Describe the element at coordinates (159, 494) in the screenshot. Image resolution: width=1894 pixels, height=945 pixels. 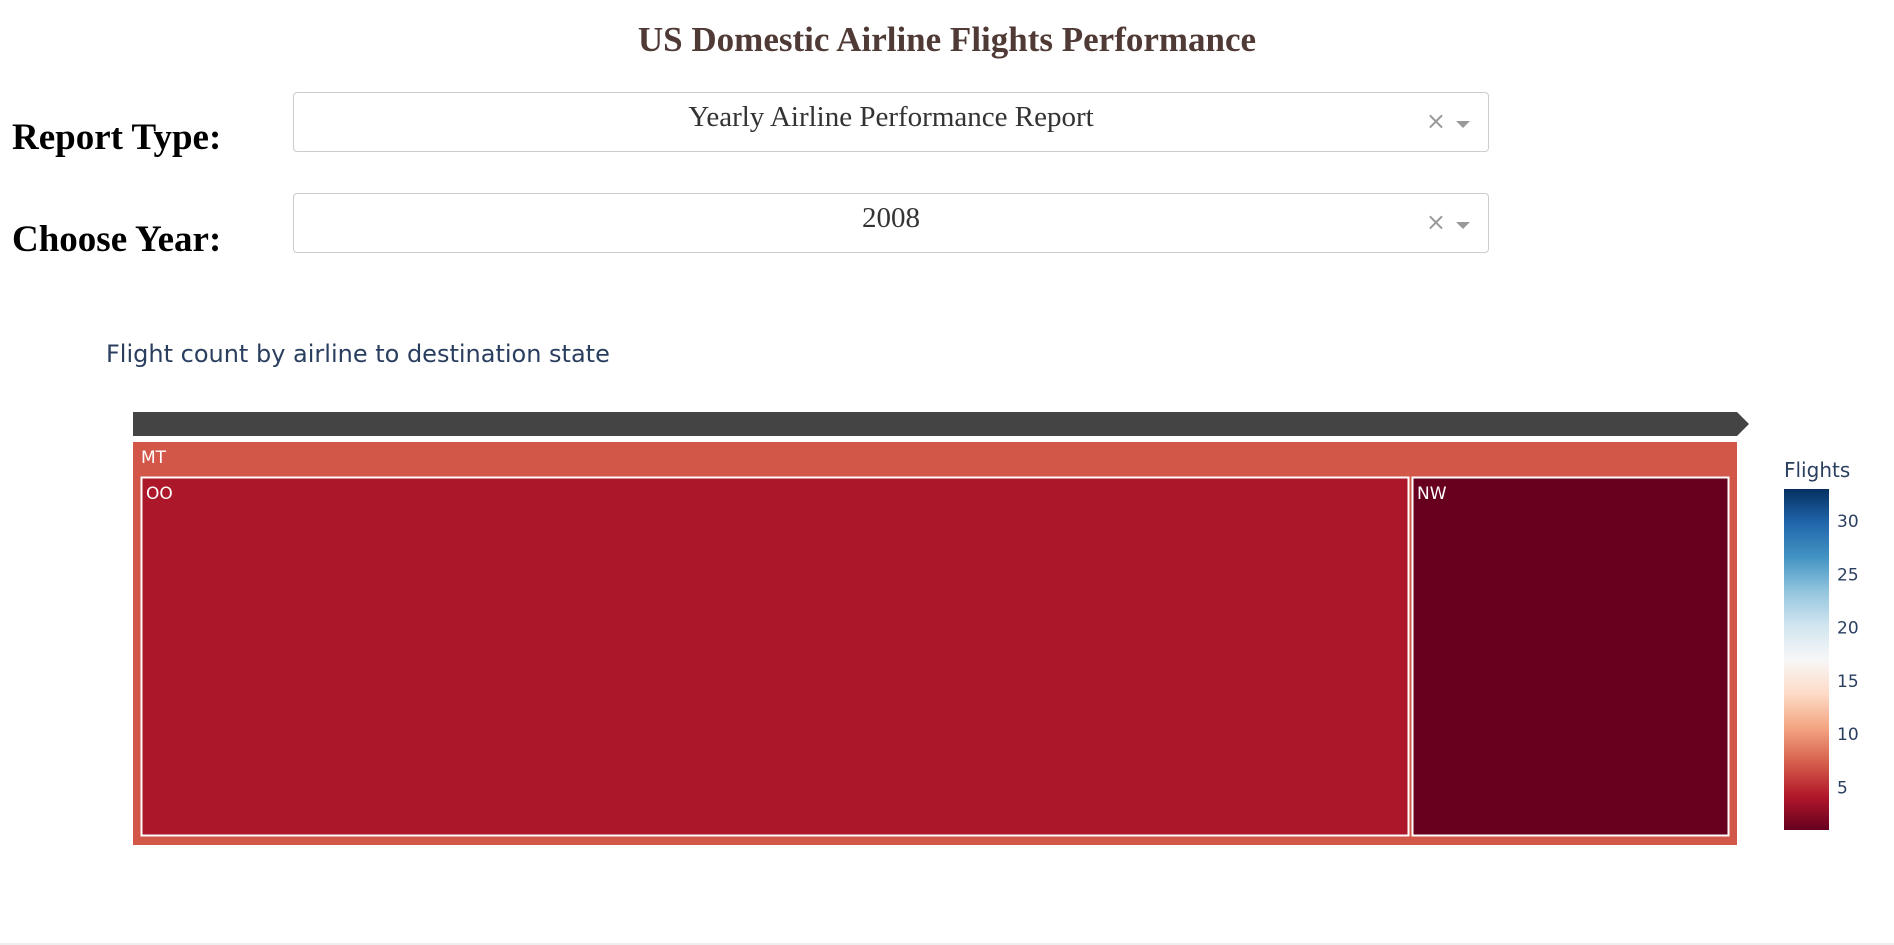
I see `treemap-label-oo: OO` at that location.